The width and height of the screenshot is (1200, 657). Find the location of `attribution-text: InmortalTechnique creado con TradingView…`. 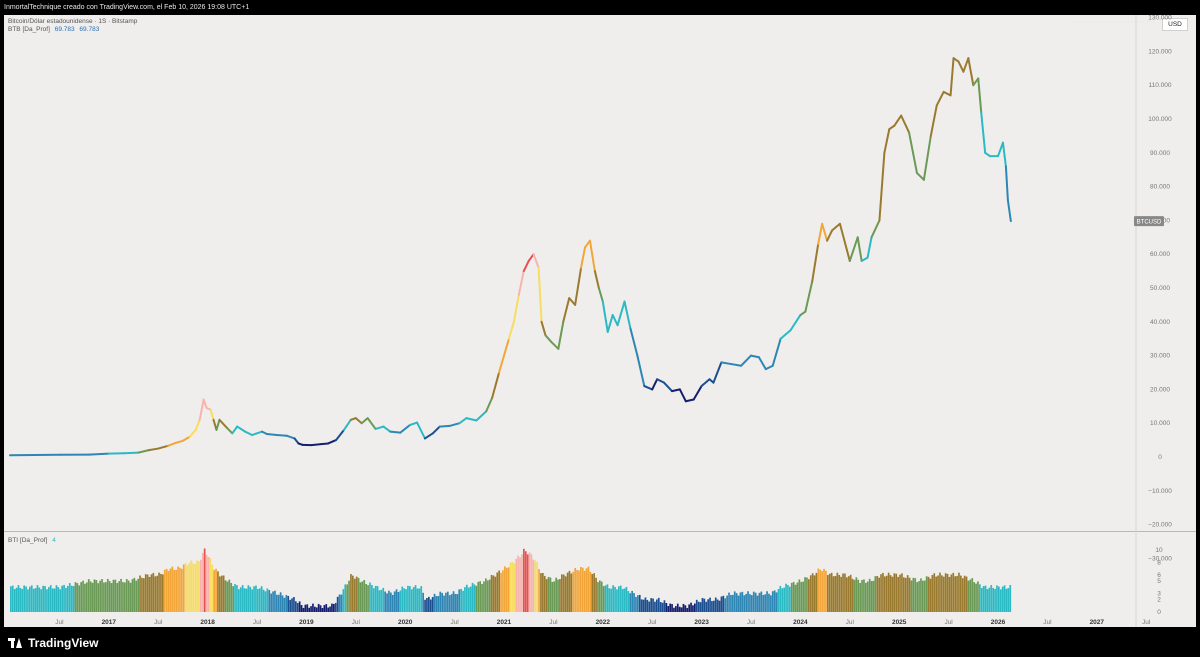

attribution-text: InmortalTechnique creado con TradingView… is located at coordinates (127, 7).